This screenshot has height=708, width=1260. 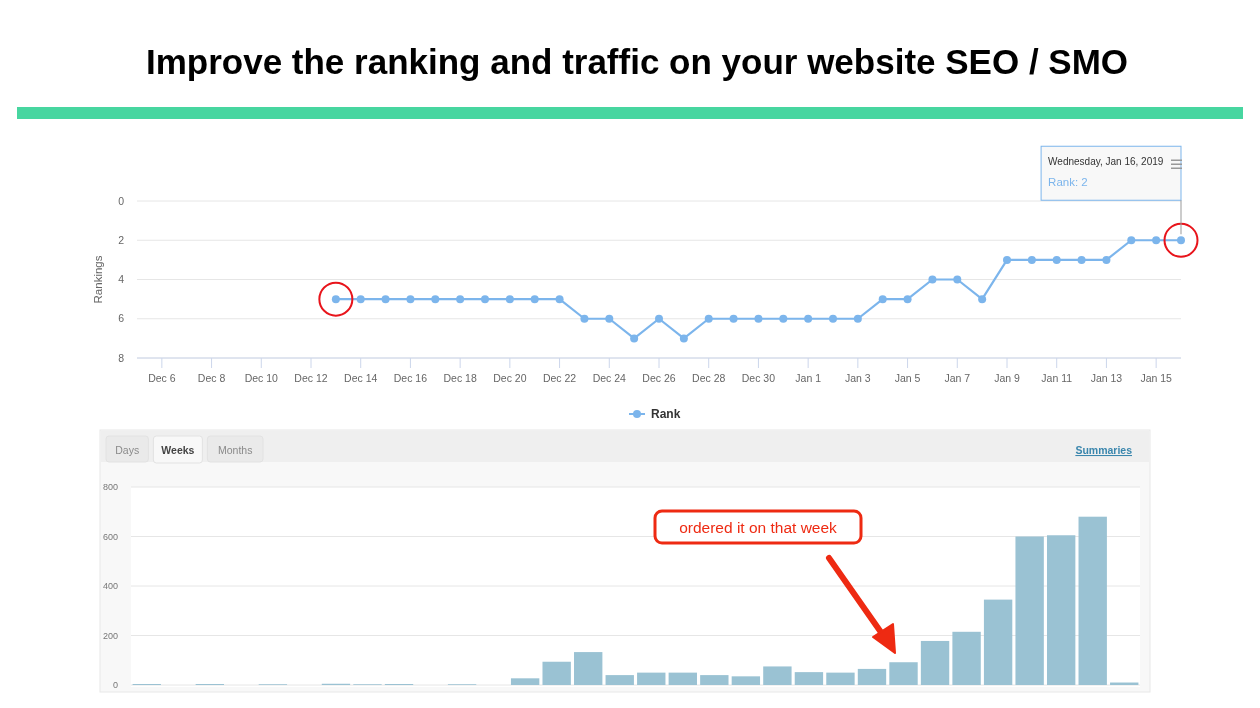 I want to click on text: Summaries, so click(x=1104, y=450).